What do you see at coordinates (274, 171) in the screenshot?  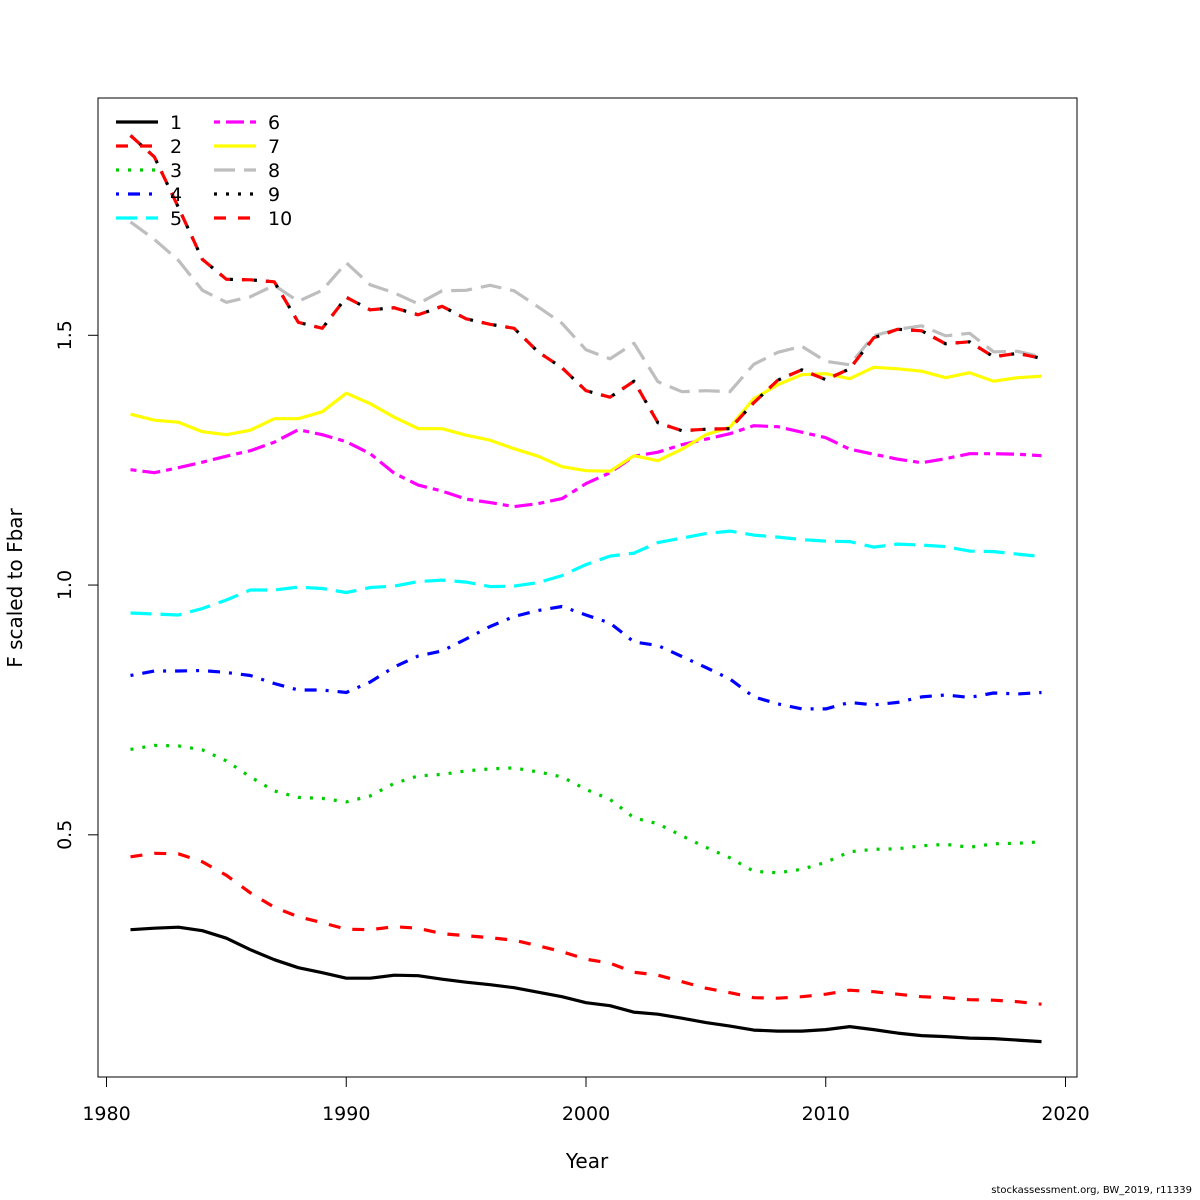 I see `legend-label-8: 8` at bounding box center [274, 171].